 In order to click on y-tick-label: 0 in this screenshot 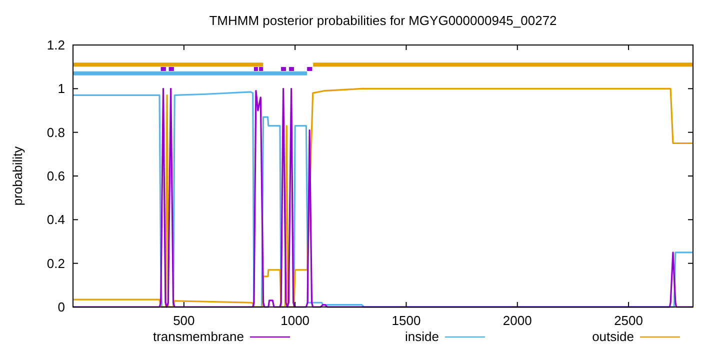, I will do `click(61, 307)`.